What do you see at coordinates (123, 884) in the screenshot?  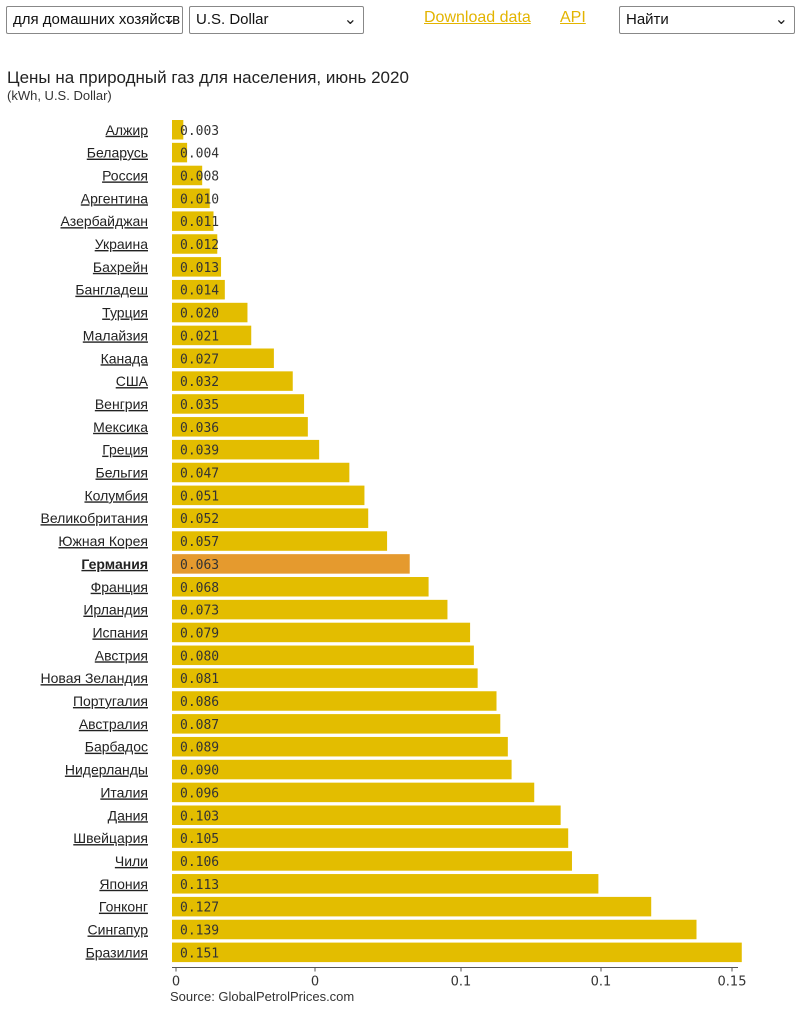 I see `country-label: Япония` at bounding box center [123, 884].